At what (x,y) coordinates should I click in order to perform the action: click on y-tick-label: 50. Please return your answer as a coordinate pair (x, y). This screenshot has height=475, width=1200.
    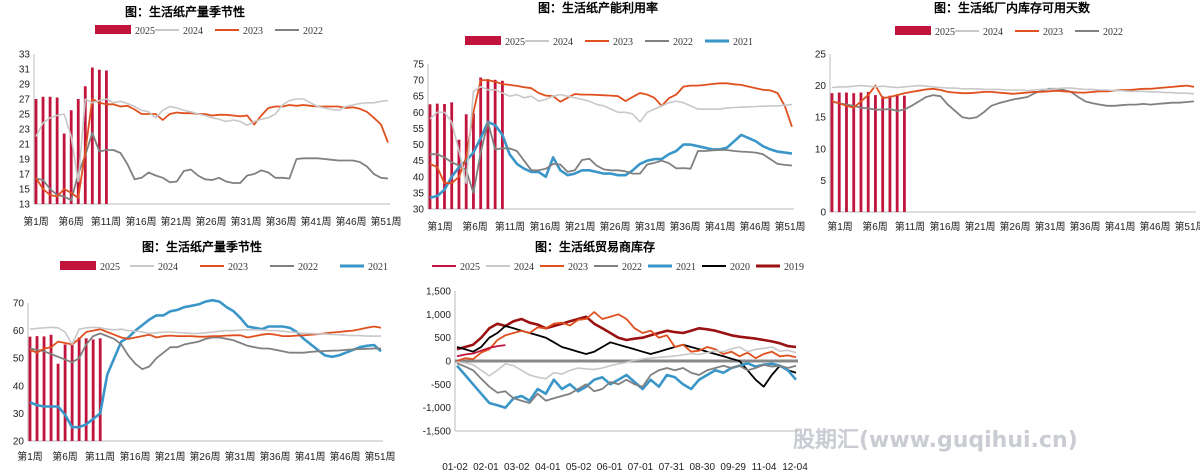
    Looking at the image, I should click on (19, 359).